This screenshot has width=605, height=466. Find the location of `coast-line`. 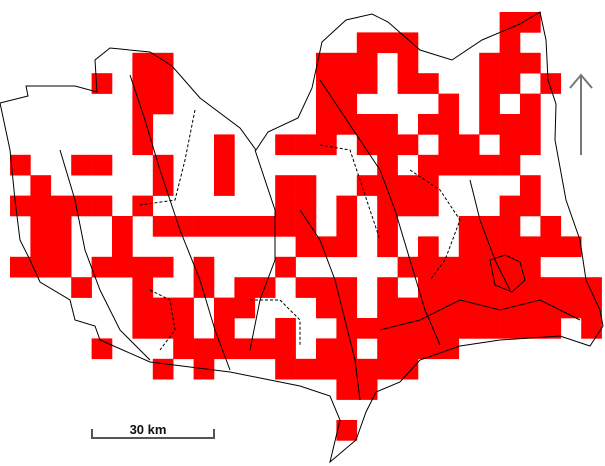

coast-line is located at coordinates (480, 315).